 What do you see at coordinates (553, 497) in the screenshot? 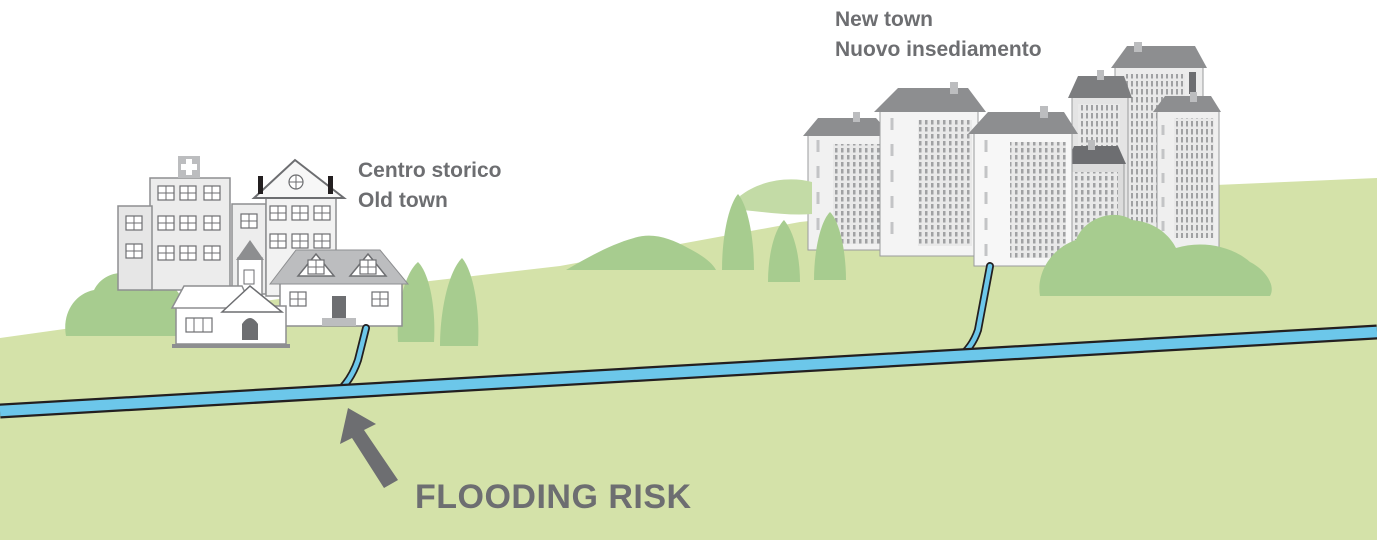
I see `flooding-risk-label: FLOODING RISK` at bounding box center [553, 497].